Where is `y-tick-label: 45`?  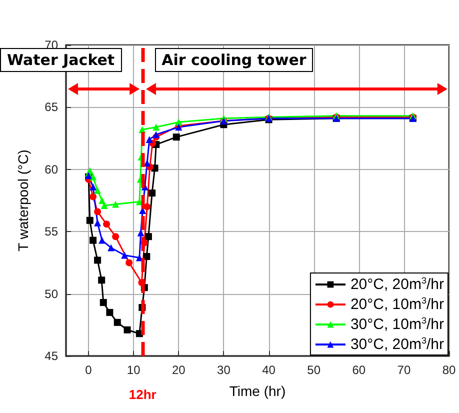 y-tick-label: 45 is located at coordinates (51, 356).